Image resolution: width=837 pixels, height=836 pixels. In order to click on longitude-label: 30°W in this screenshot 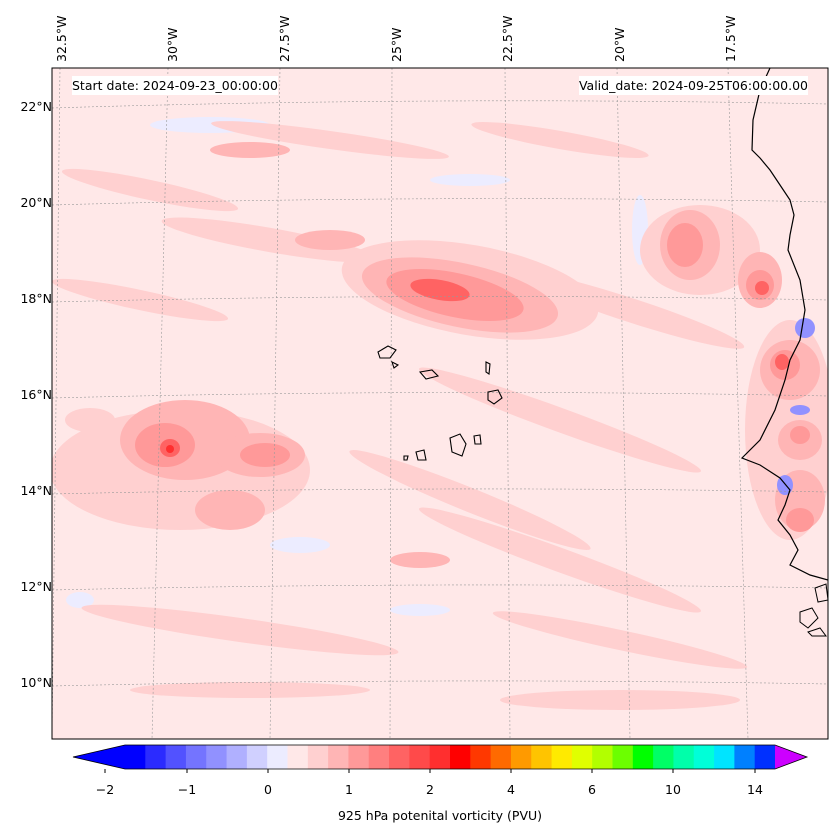, I will do `click(172, 44)`.